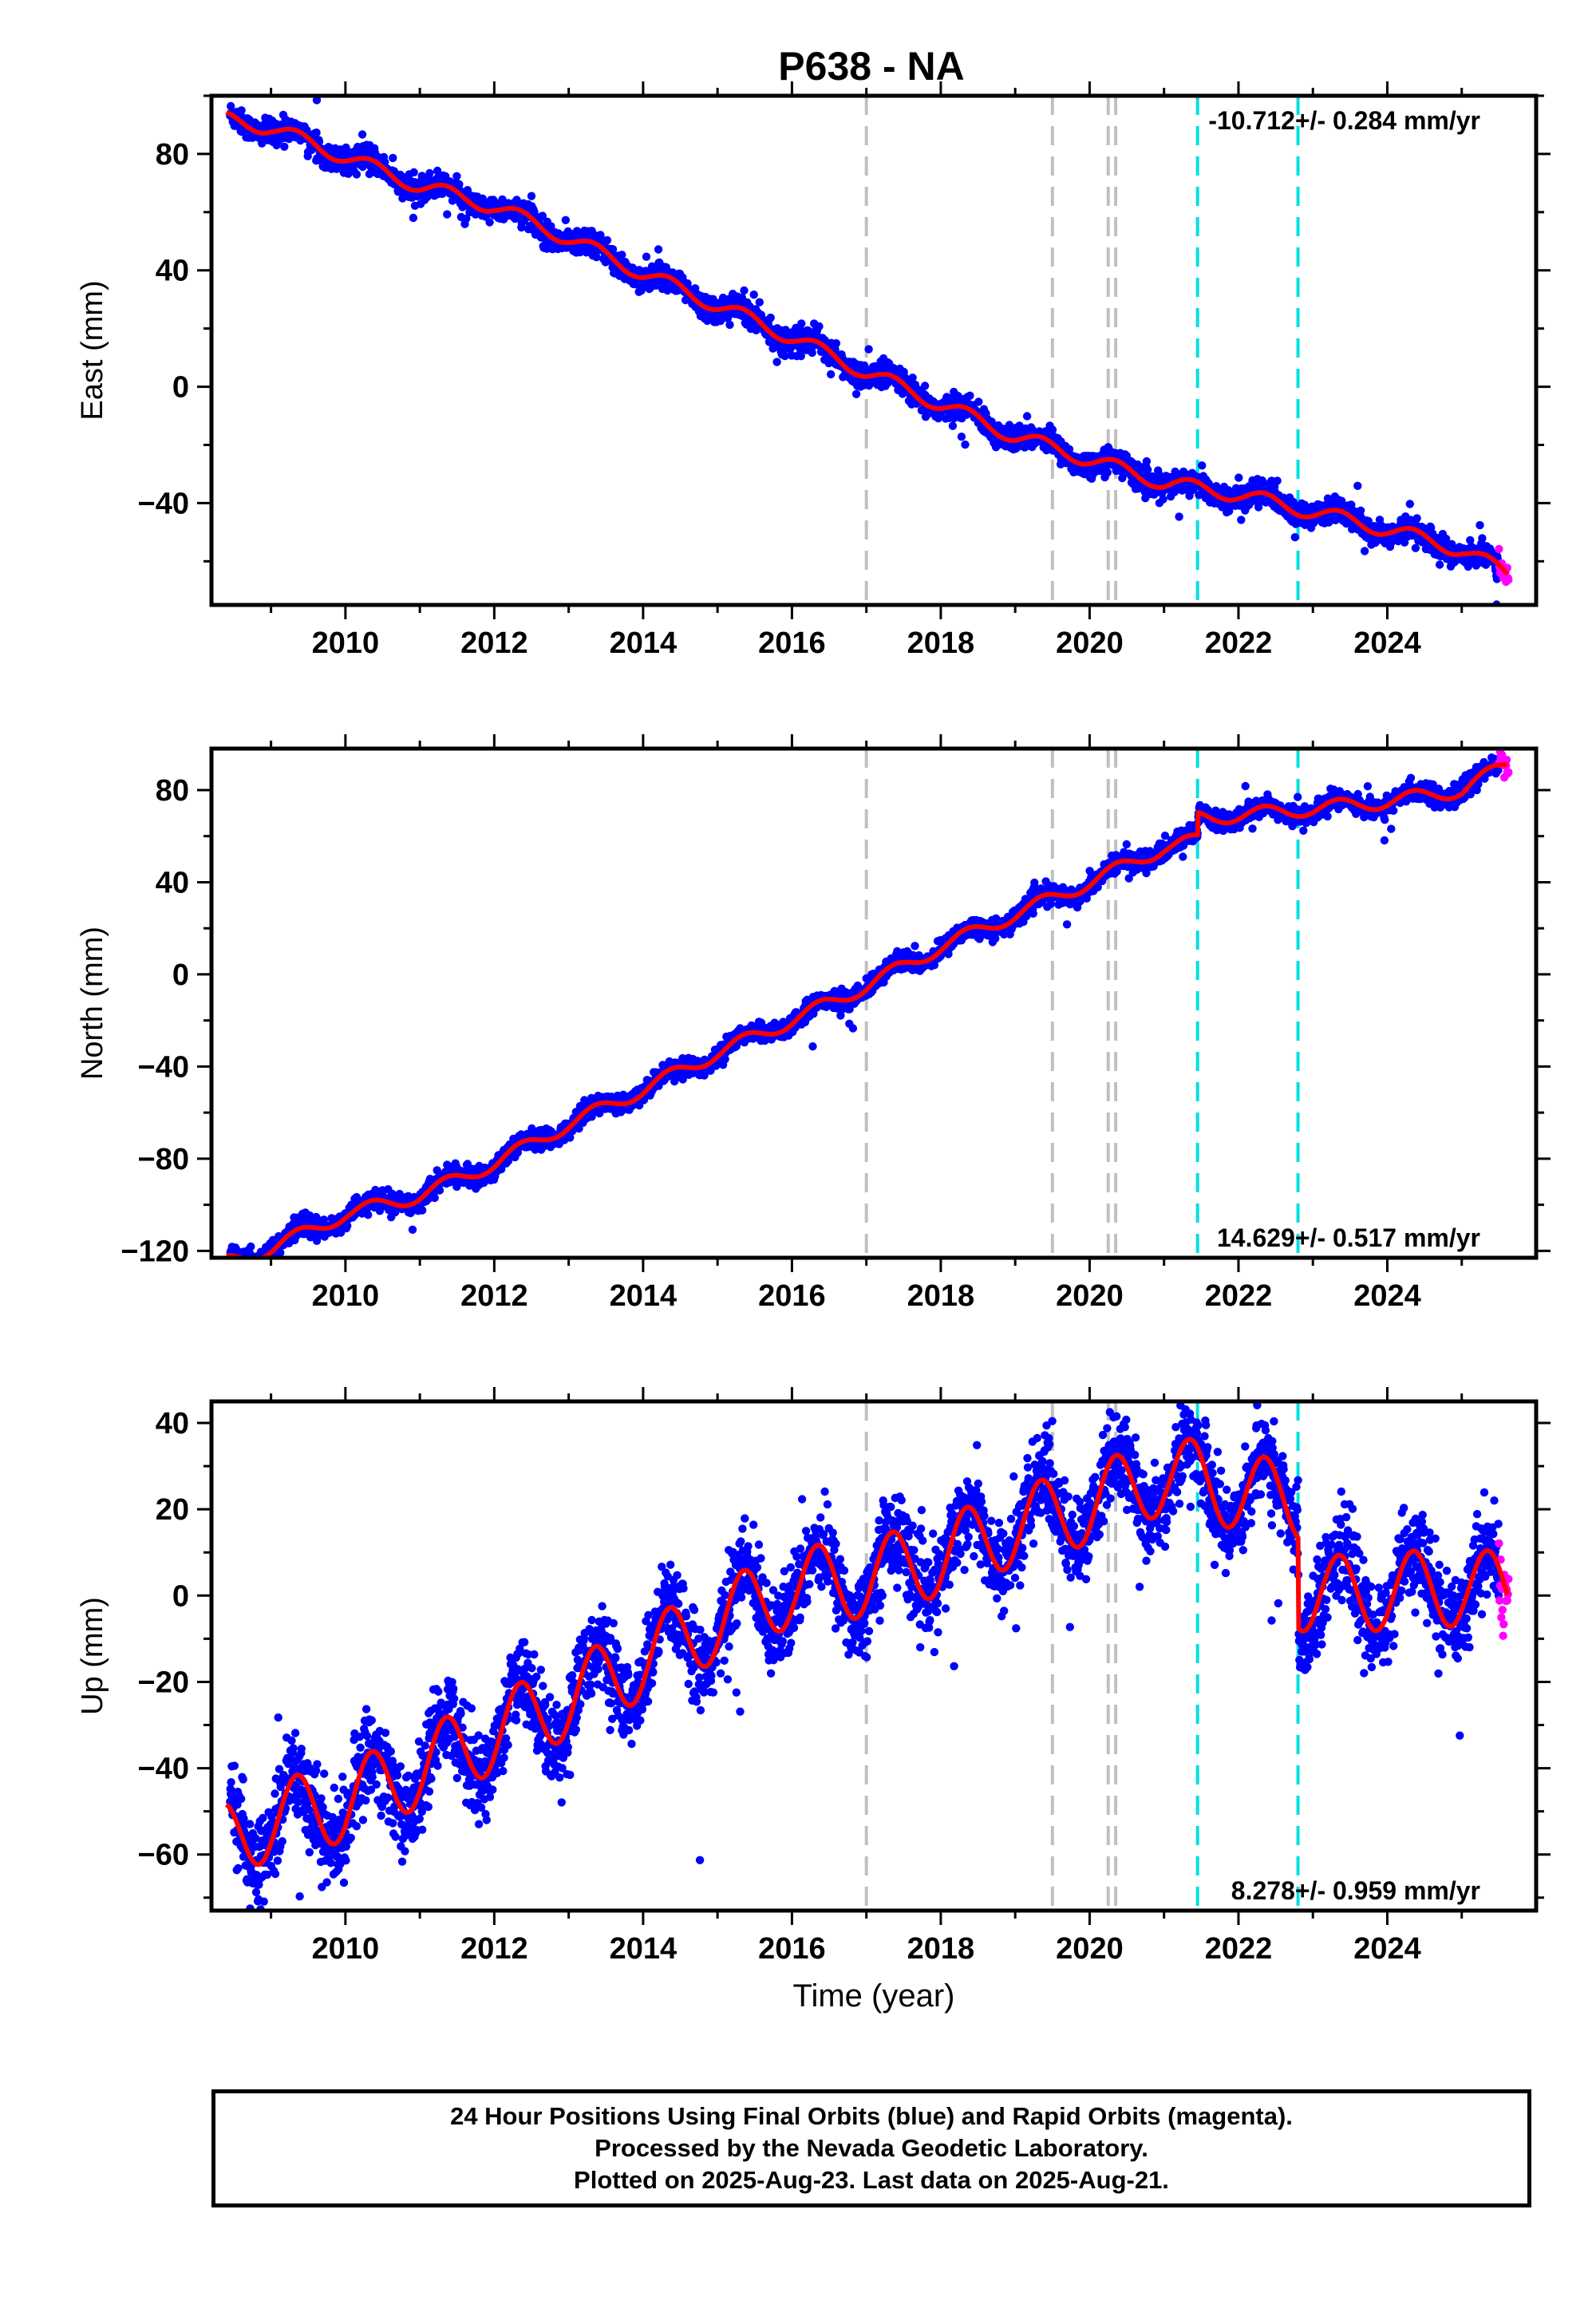  Describe the element at coordinates (494, 643) in the screenshot. I see `x-tick-label: 2012` at that location.